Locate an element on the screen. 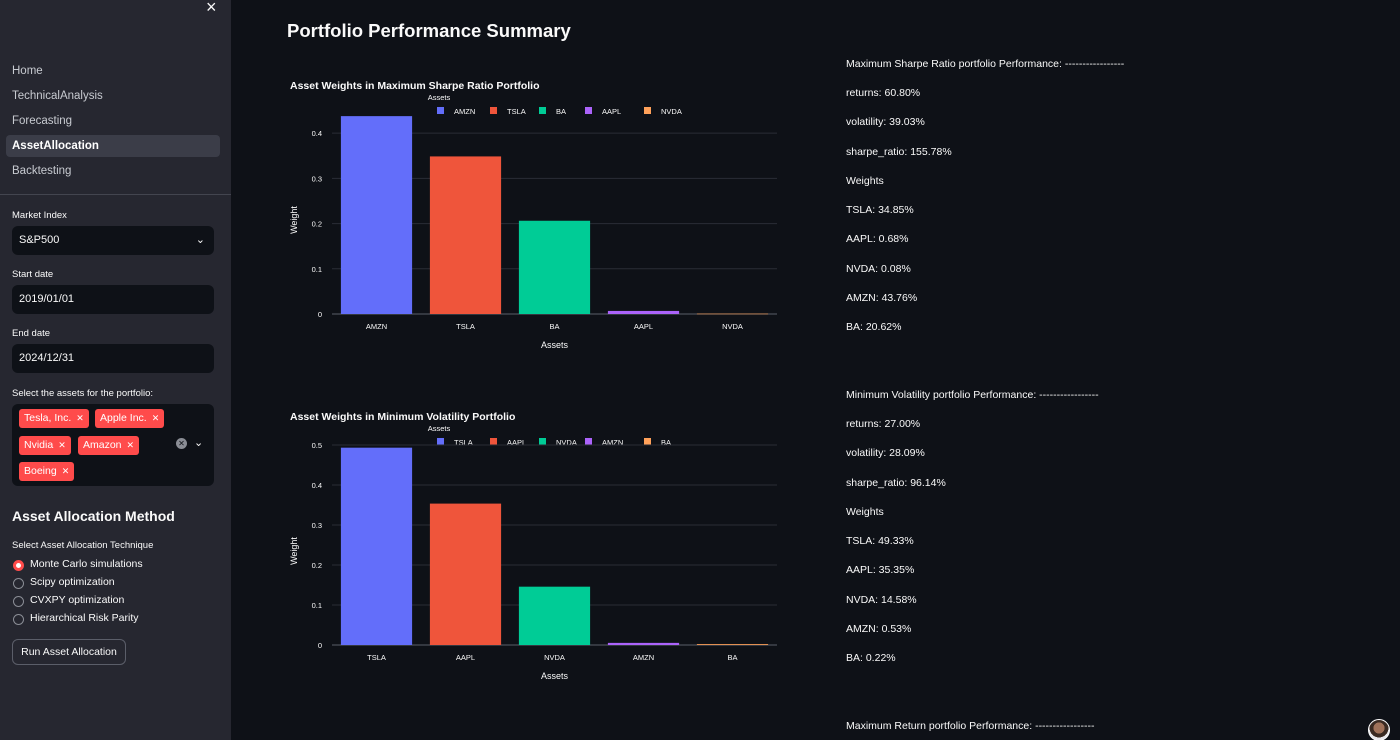 The image size is (1400, 740). market-index-select: S&P500 ⌄ is located at coordinates (113, 240).